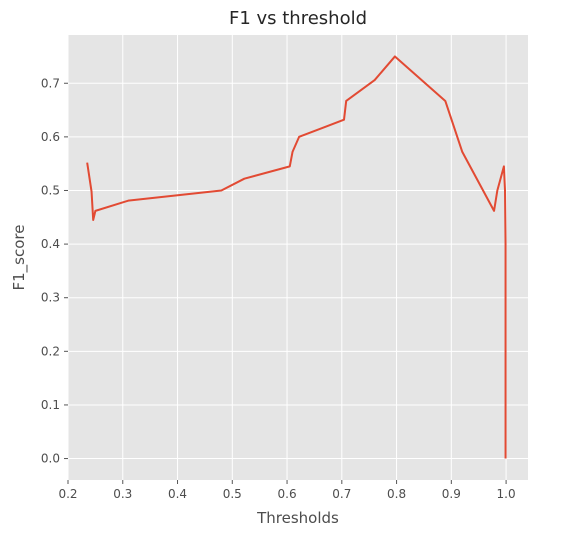 This screenshot has width=571, height=538. Describe the element at coordinates (50, 190) in the screenshot. I see `y-tick-label: 0.5` at that location.